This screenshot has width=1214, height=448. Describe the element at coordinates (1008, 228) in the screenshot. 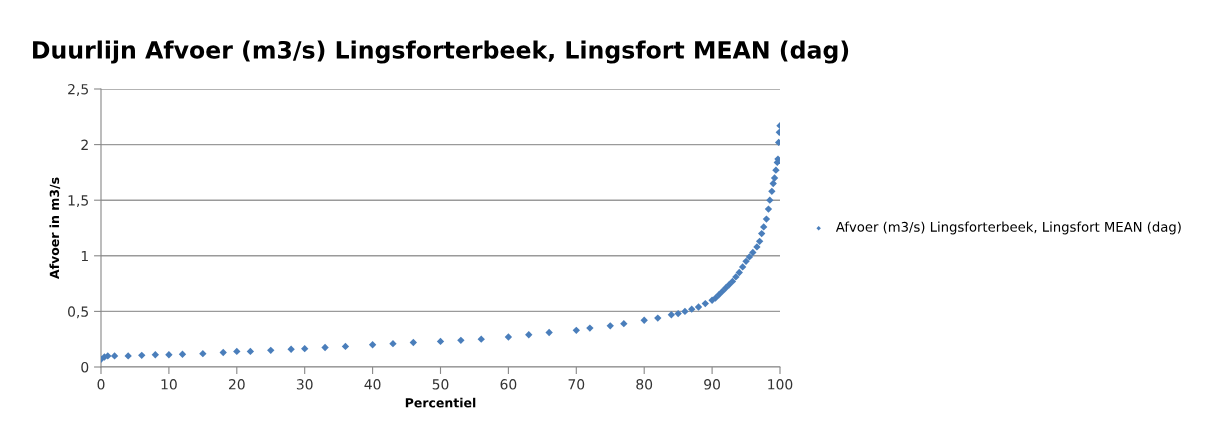

I see `legend-label: Afvoer (m3/s) Lingsforterbeek, Lingsfort MEAN (dag)` at that location.